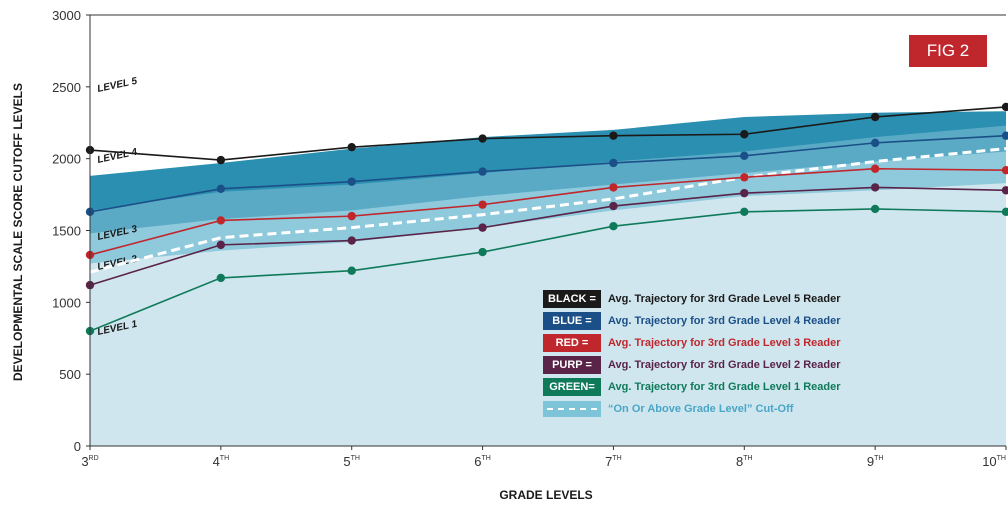 The width and height of the screenshot is (1008, 508). Describe the element at coordinates (572, 365) in the screenshot. I see `legend-key: PURP =` at that location.